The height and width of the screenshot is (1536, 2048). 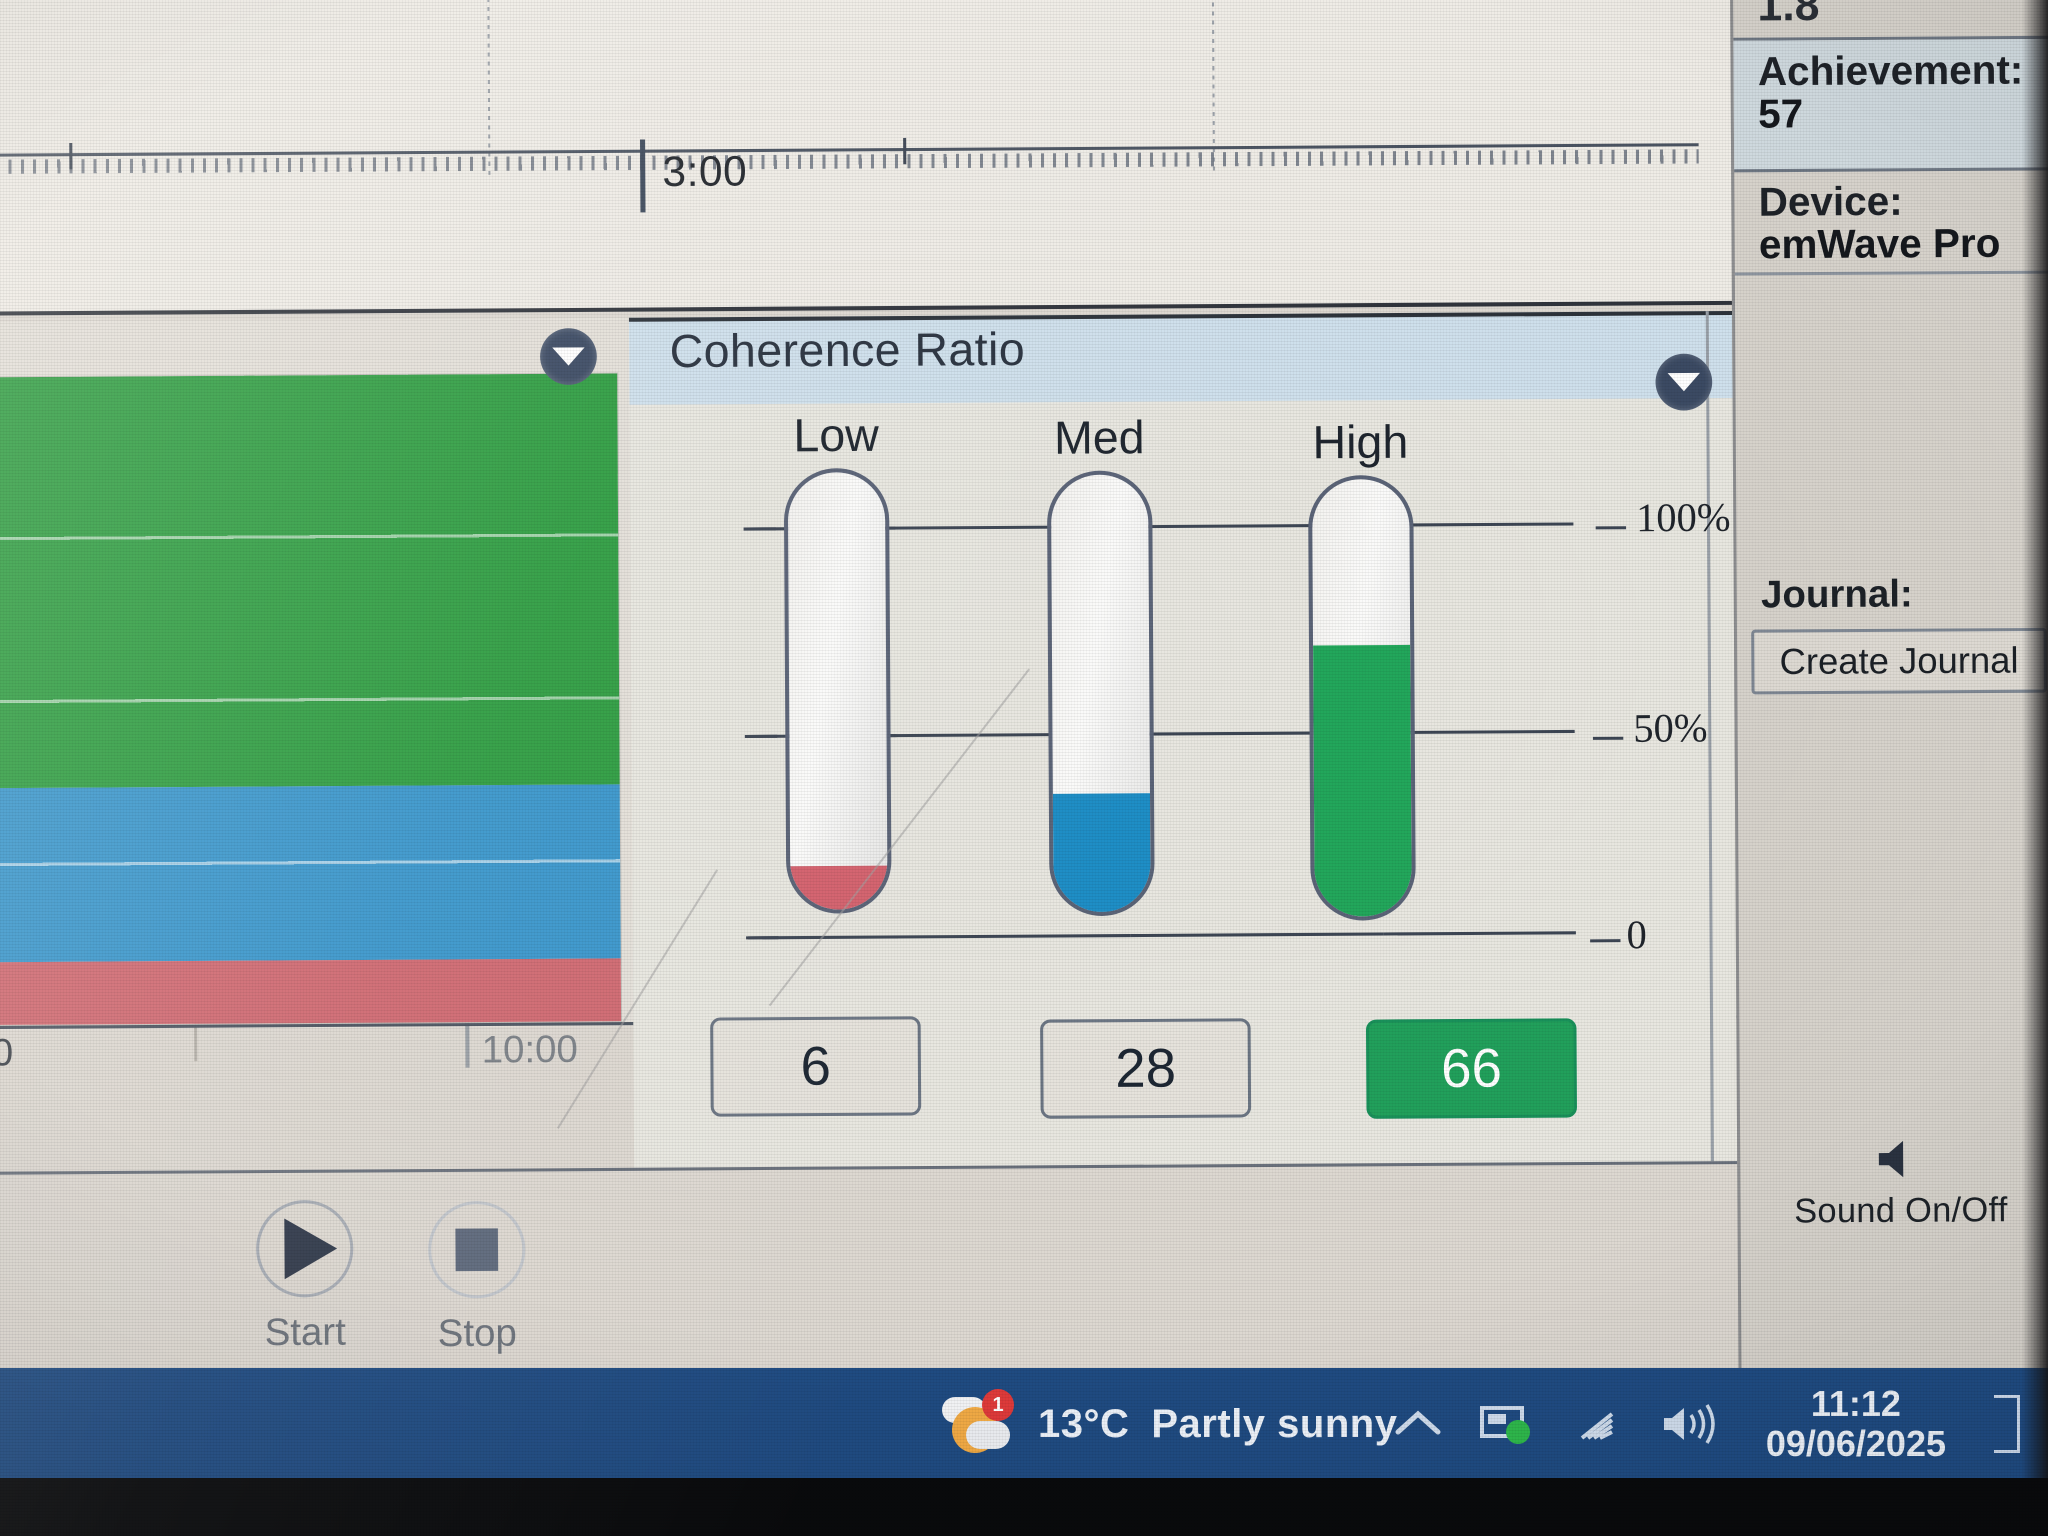 What do you see at coordinates (1879, 244) in the screenshot?
I see `device-value: emWave Pro` at bounding box center [1879, 244].